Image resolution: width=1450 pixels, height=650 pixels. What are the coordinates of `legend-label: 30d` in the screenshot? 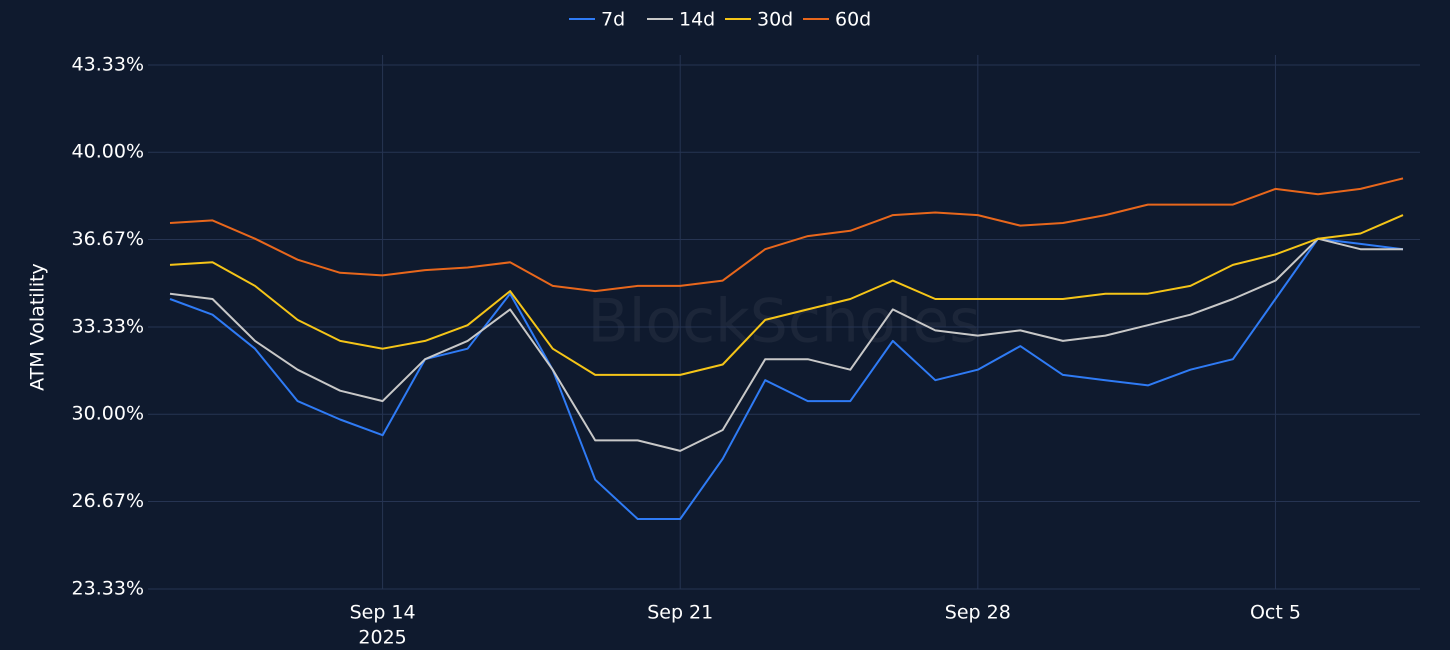 It's located at (775, 20).